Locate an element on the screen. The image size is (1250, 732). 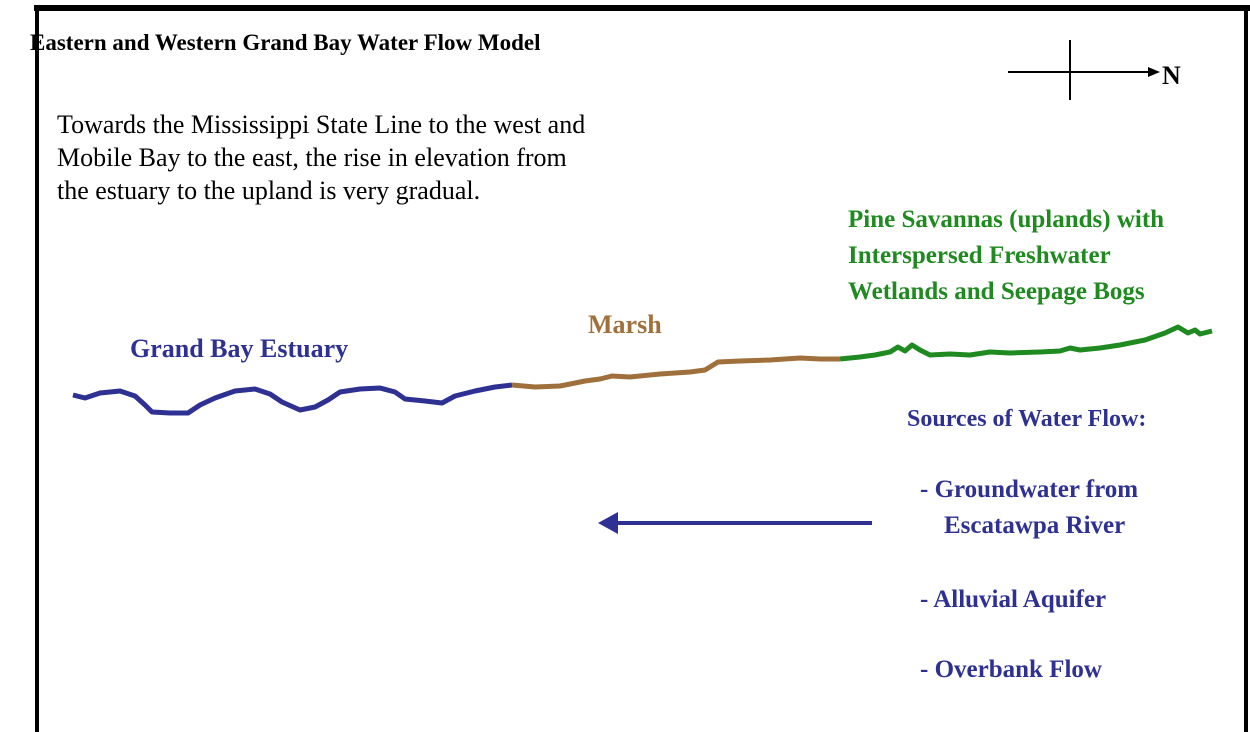
estuary-label: Grand Bay Estuary is located at coordinates (239, 348).